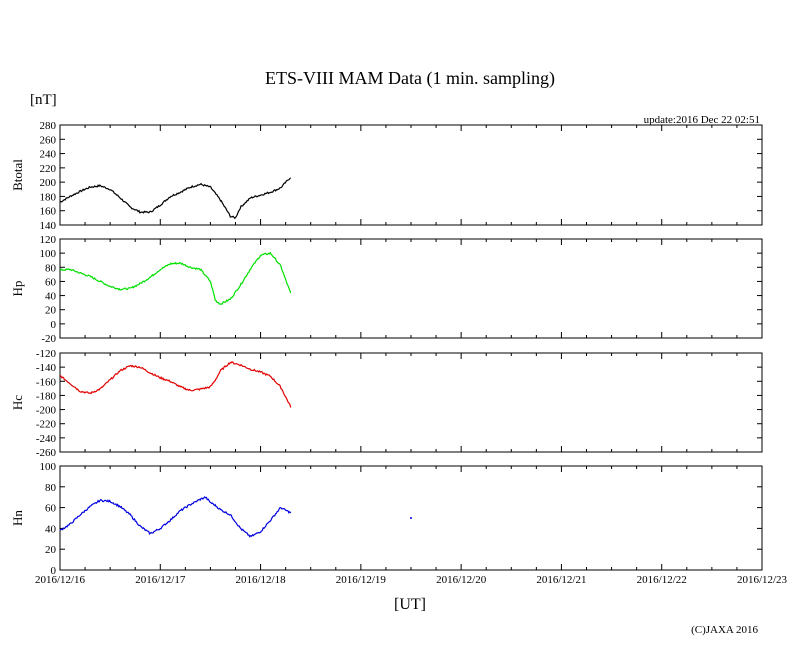 The image size is (810, 655). What do you see at coordinates (46, 439) in the screenshot?
I see `y-tick-label: -240` at bounding box center [46, 439].